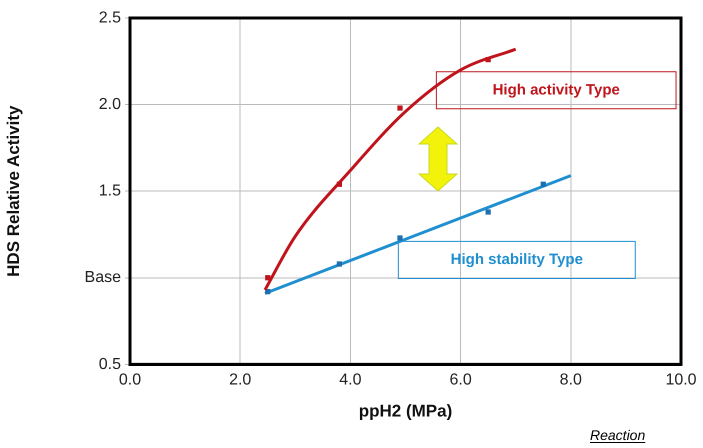  I want to click on y-axis-title: HDS Relative Activity, so click(13, 191).